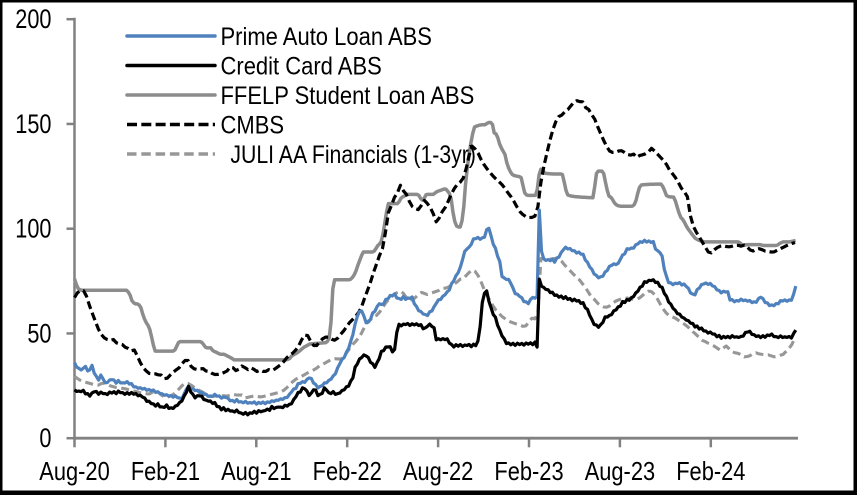 The image size is (857, 500). What do you see at coordinates (347, 471) in the screenshot?
I see `svg-text: Feb-22` at bounding box center [347, 471].